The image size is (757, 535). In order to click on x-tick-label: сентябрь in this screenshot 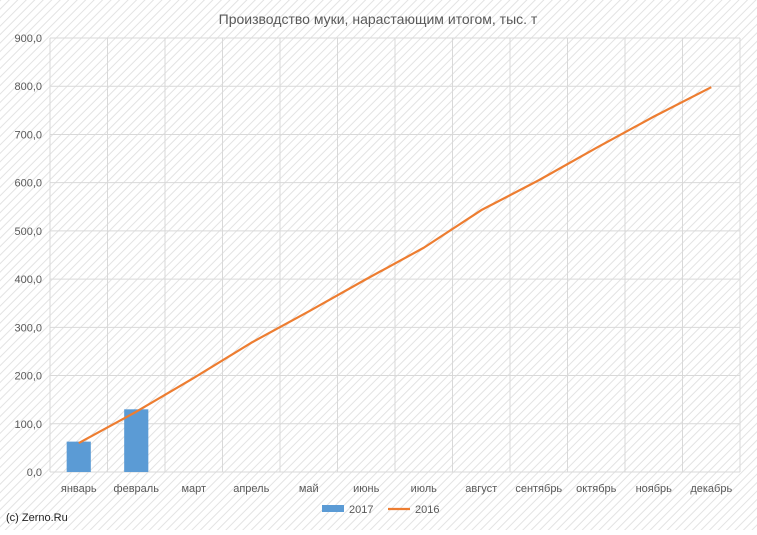, I will do `click(538, 489)`.